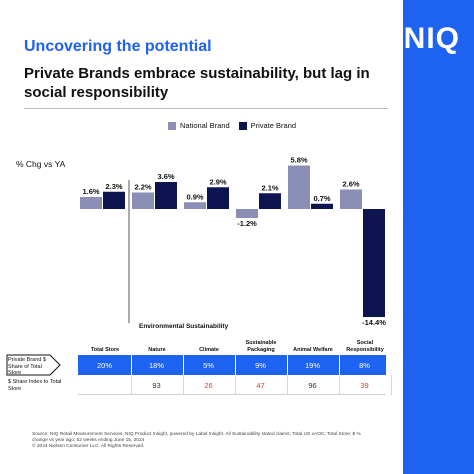 The image size is (474, 474). I want to click on index-cell: 93, so click(157, 385).